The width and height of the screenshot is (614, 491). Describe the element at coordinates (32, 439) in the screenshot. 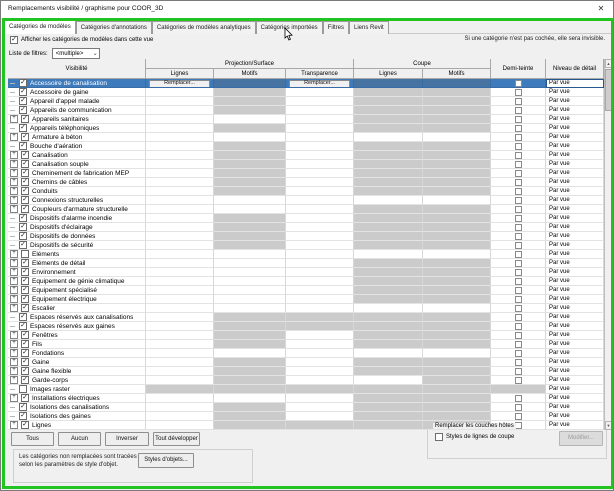

I see `select-all-button: Tous` at that location.